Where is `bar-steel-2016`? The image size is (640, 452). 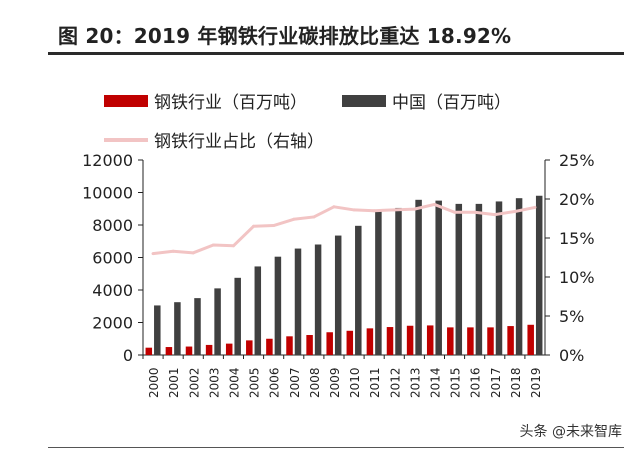
bar-steel-2016 is located at coordinates (470, 341).